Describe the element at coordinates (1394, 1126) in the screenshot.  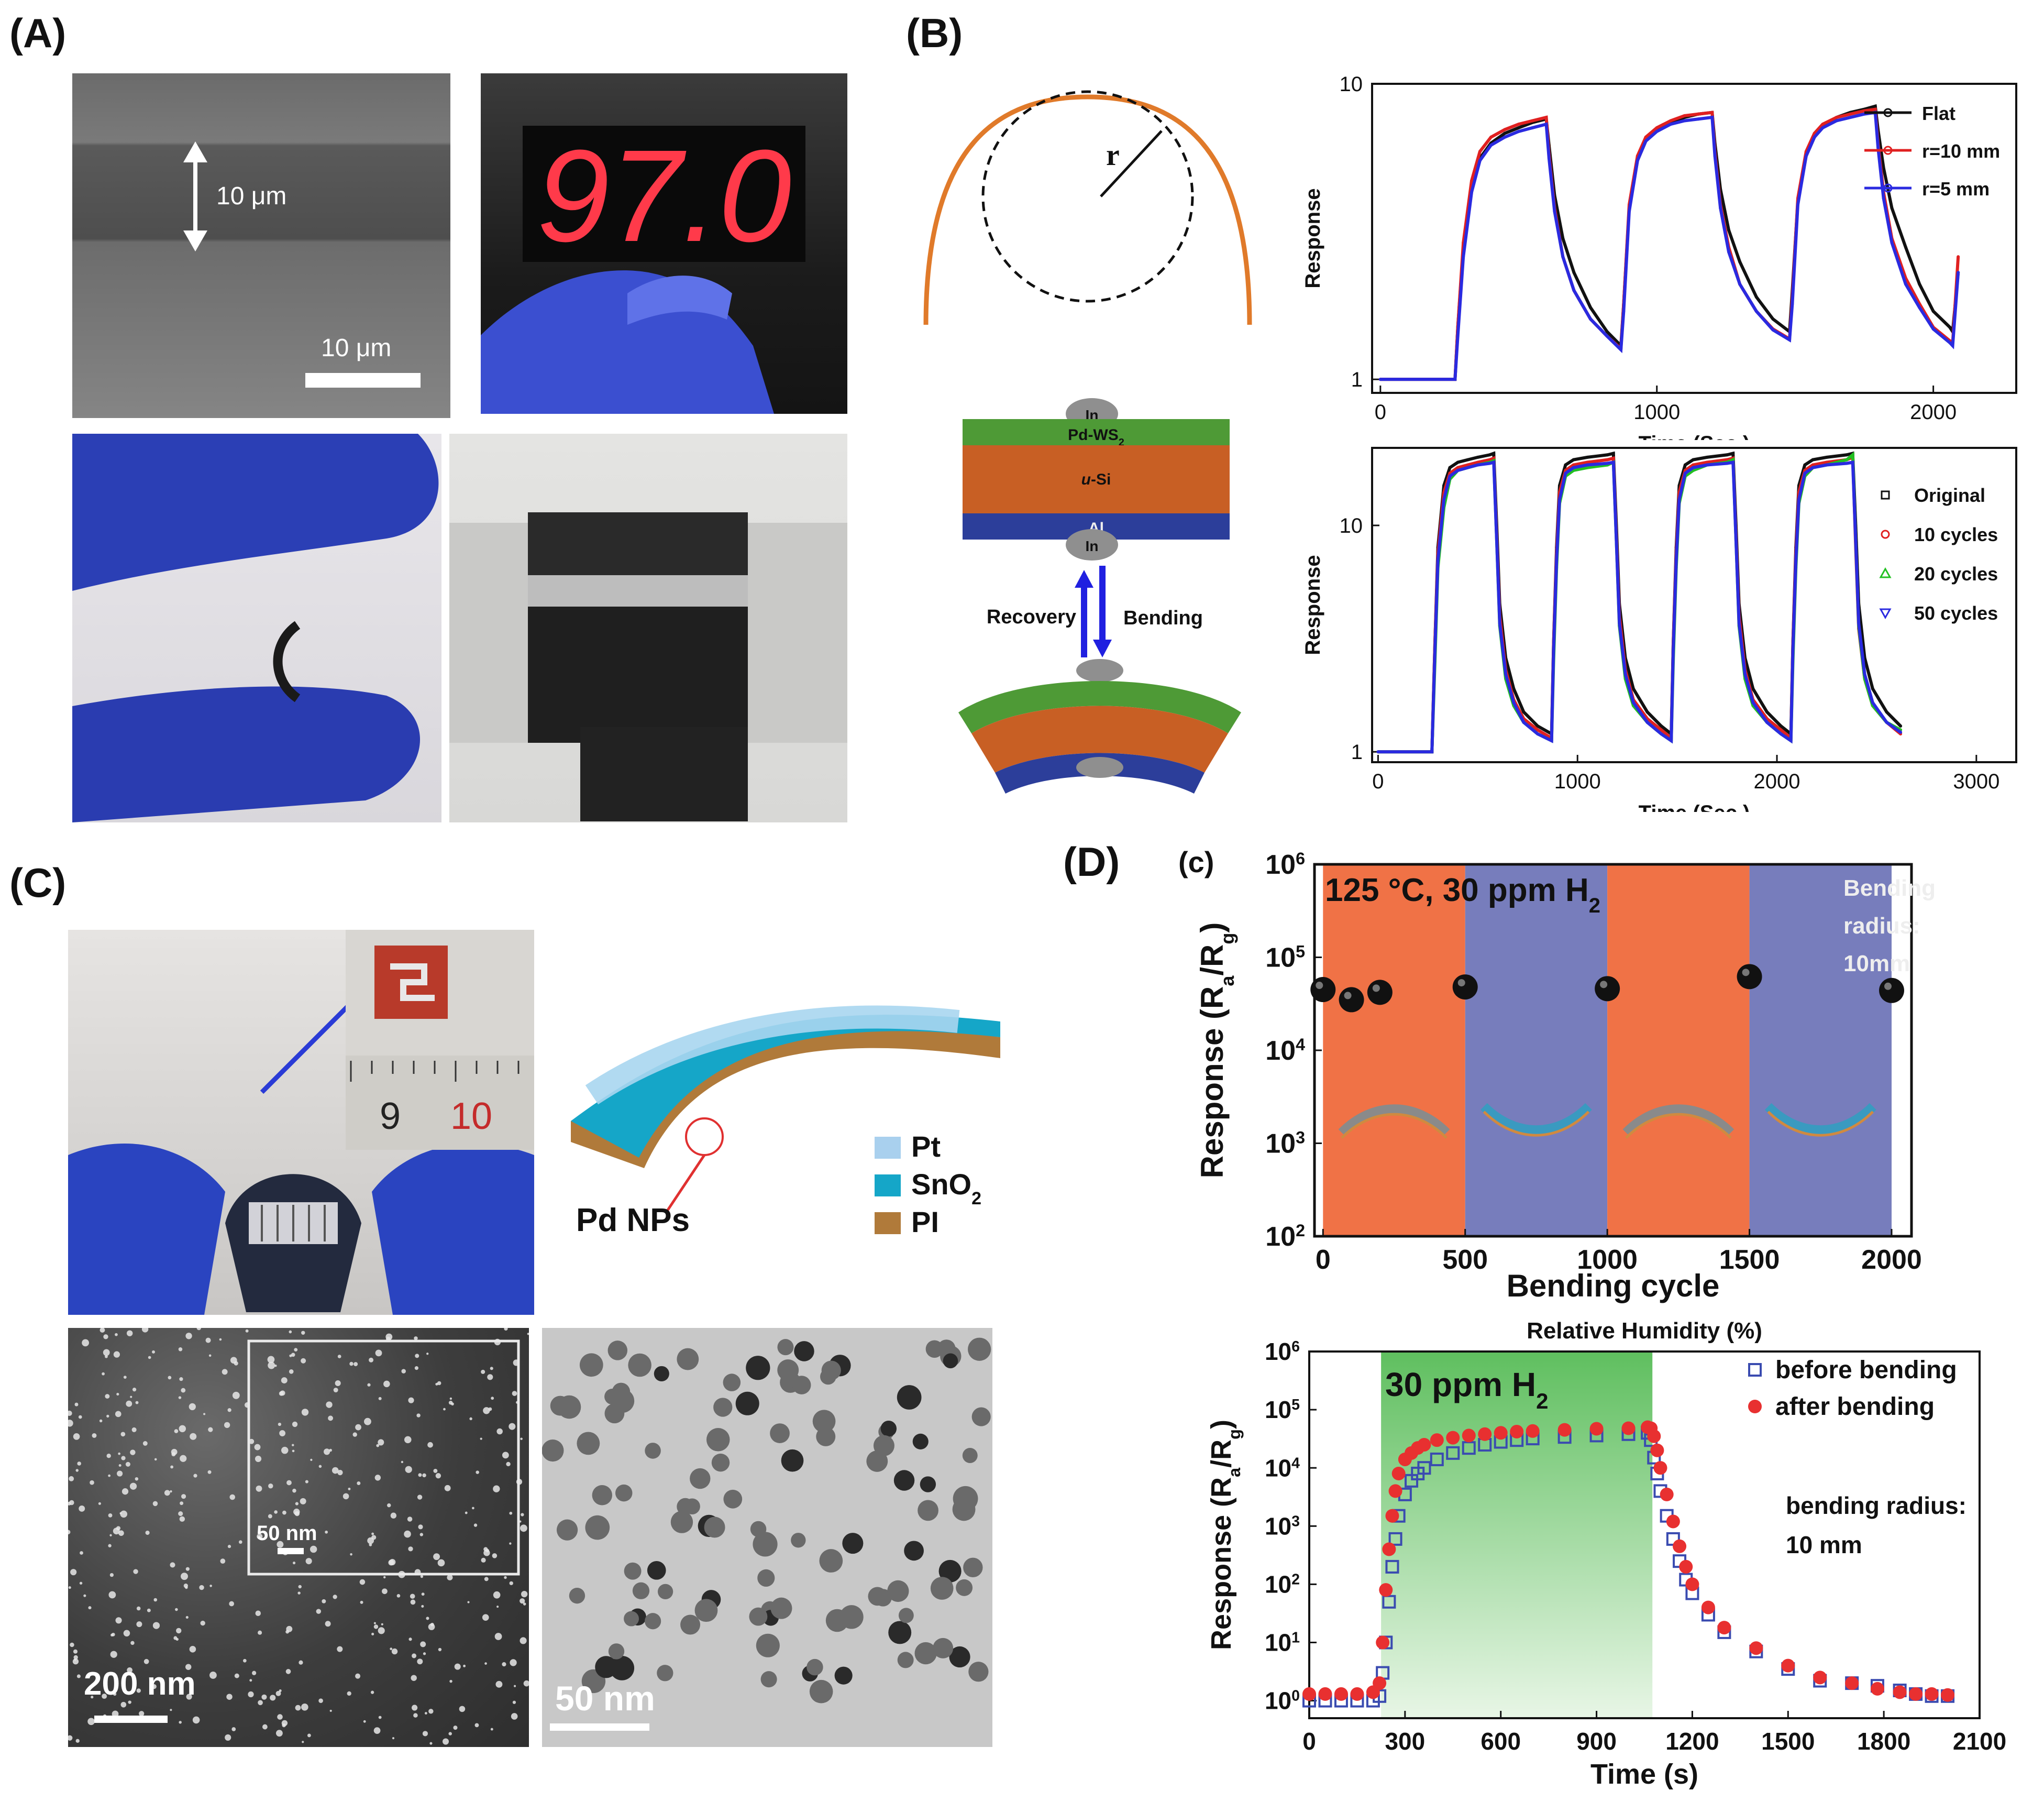
I see `bent-device-icon-substrate` at that location.